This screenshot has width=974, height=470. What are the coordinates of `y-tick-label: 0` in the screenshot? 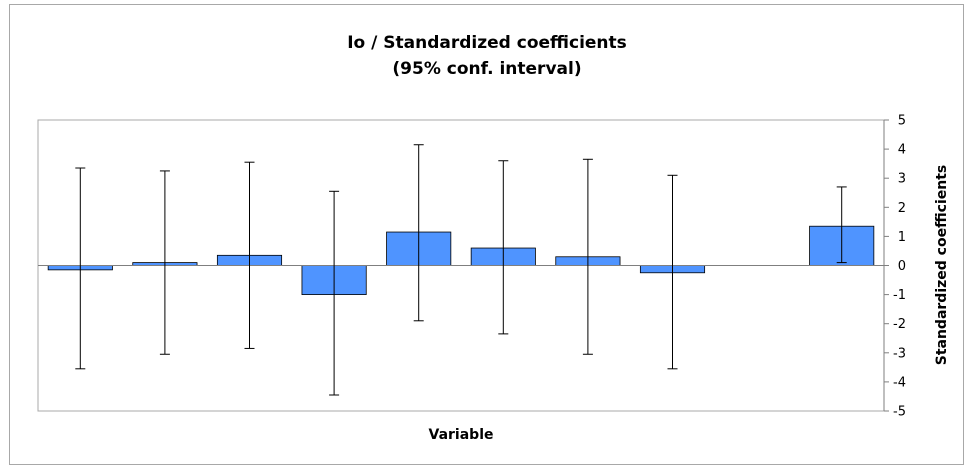 It's located at (902, 266).